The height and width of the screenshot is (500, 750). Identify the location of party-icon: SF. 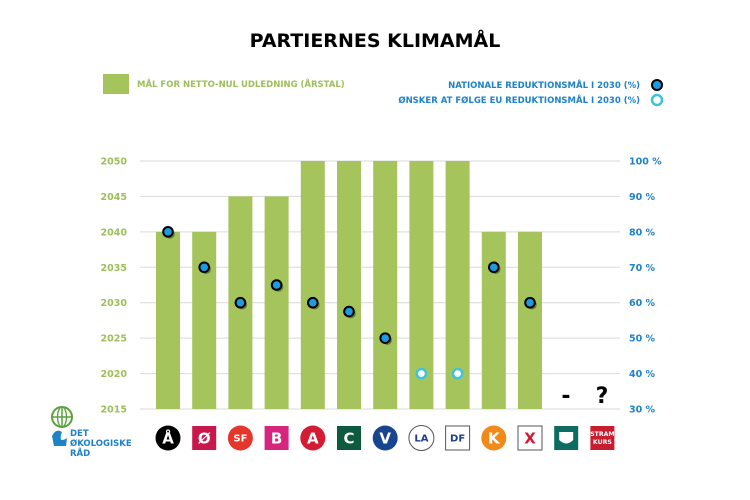
(240, 438).